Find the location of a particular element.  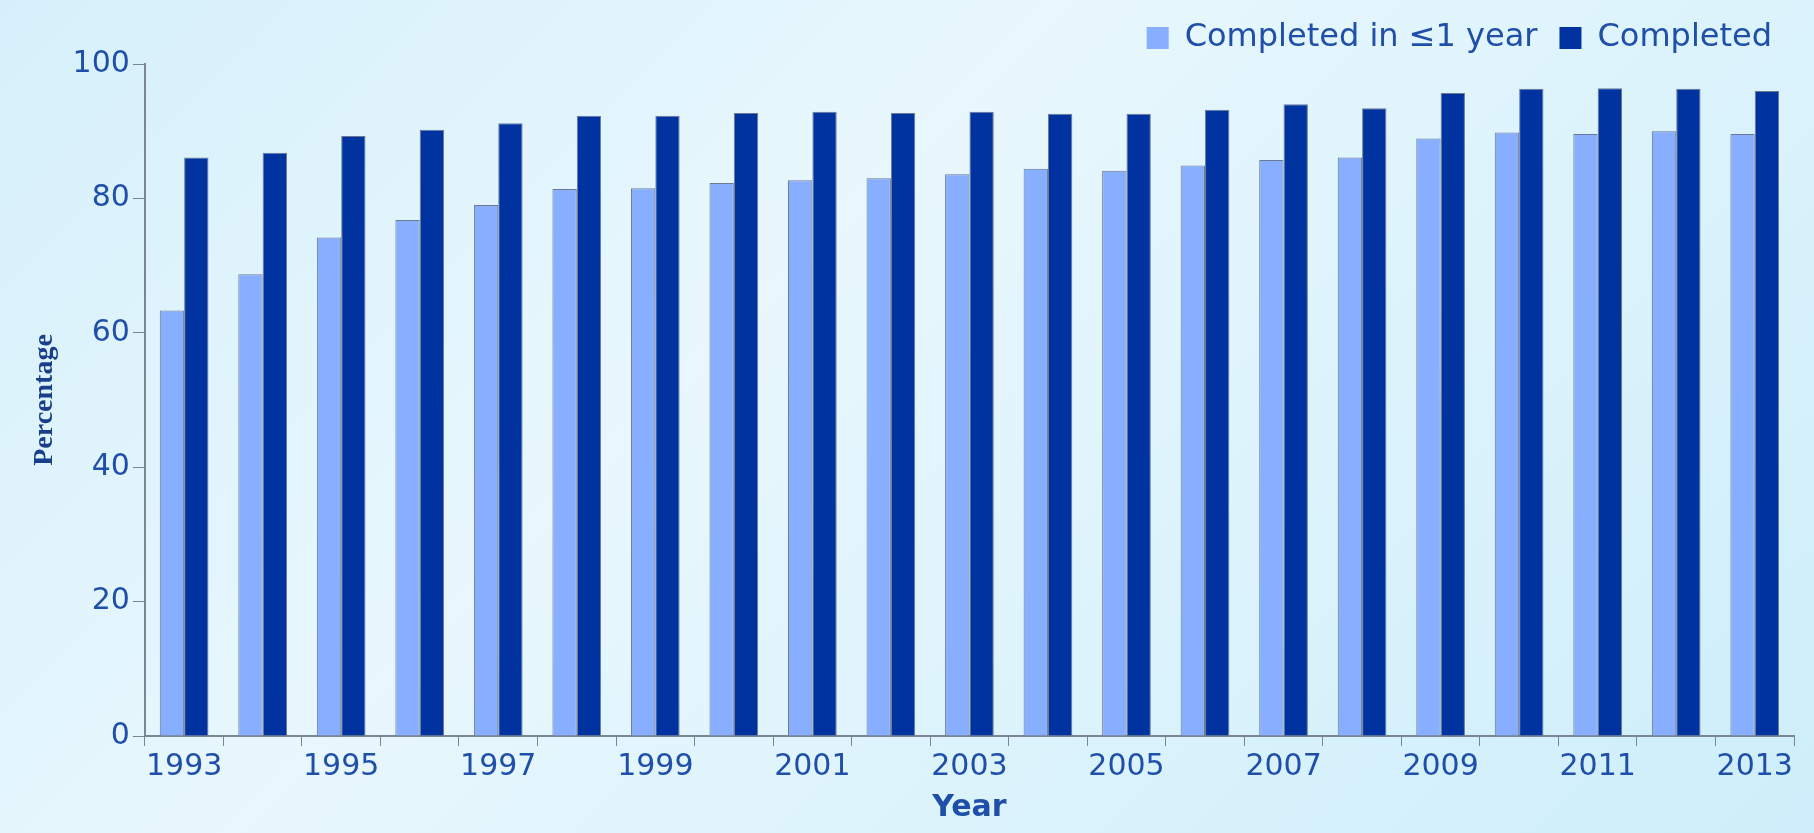

y-tick-label: 20 is located at coordinates (110, 599).